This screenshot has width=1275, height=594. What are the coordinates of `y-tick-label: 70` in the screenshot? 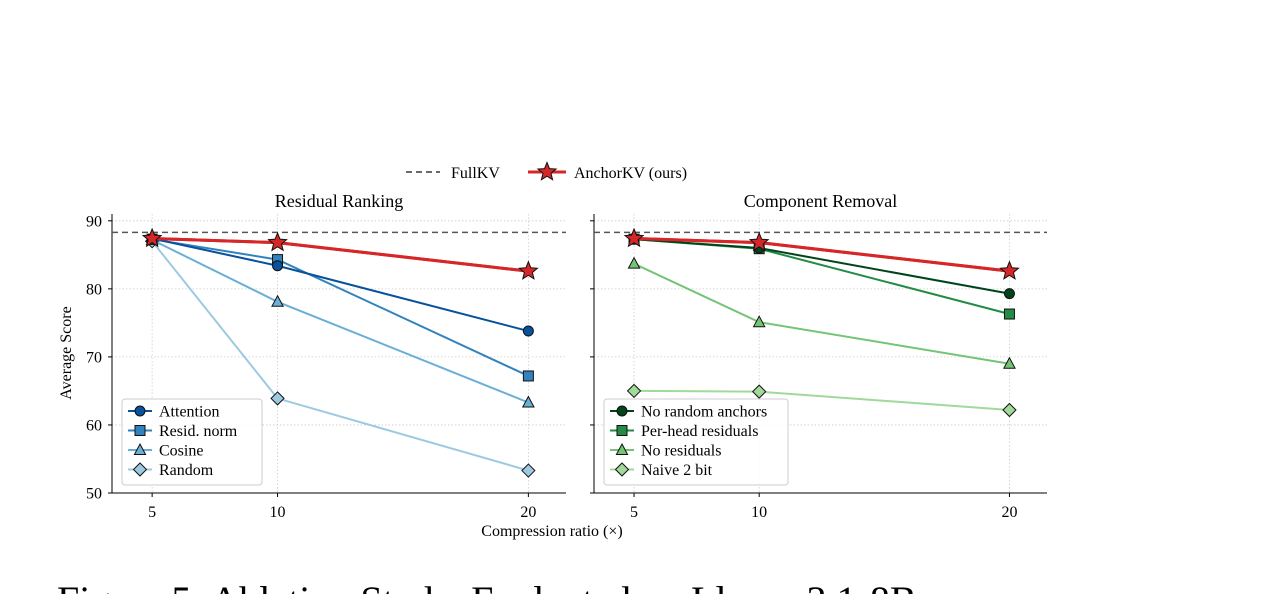 It's located at (94, 357).